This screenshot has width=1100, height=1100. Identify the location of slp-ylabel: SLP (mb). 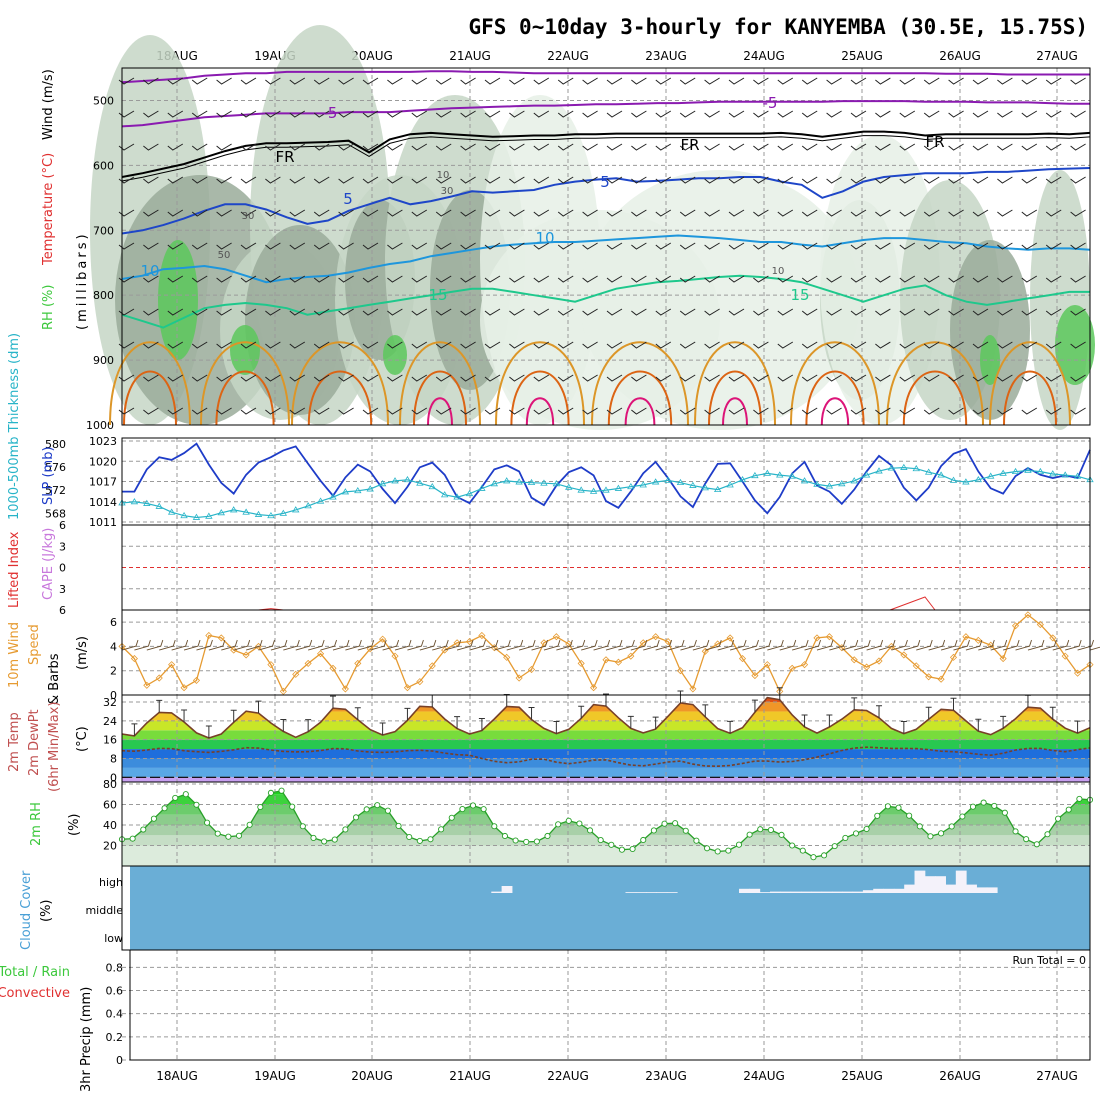
(48, 475).